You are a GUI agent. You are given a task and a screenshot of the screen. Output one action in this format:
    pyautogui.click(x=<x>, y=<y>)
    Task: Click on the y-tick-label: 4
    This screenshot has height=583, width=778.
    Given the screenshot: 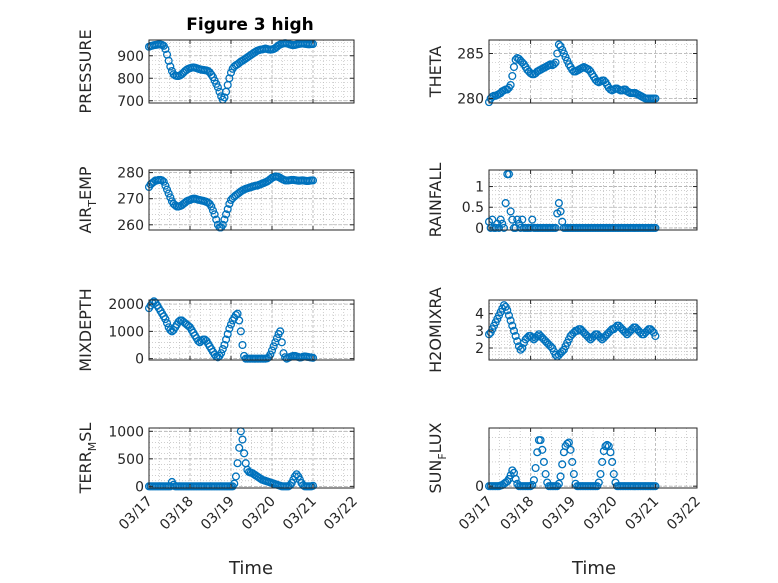 What is the action you would take?
    pyautogui.click(x=479, y=315)
    